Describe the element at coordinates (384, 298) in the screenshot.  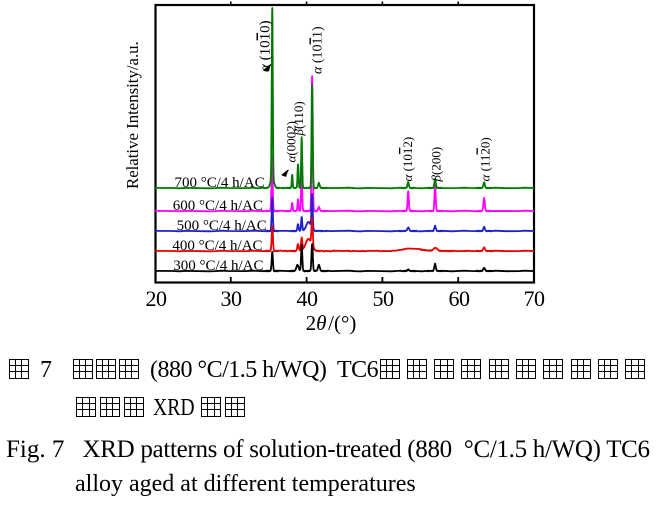
I see `svg-text: 50` at that location.